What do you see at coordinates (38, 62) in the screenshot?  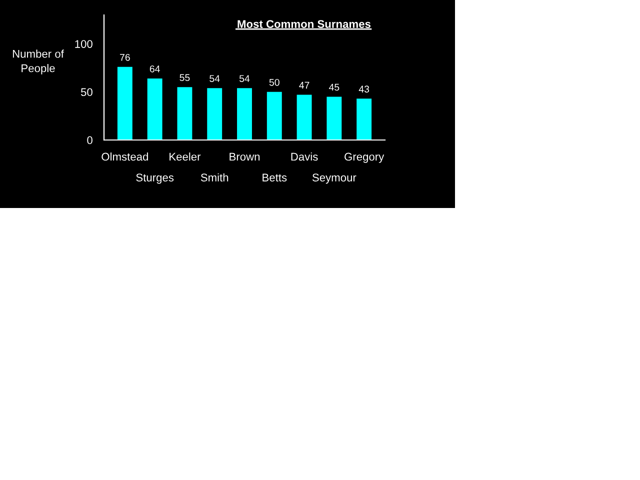 I see `y-axis-title: Number of People` at bounding box center [38, 62].